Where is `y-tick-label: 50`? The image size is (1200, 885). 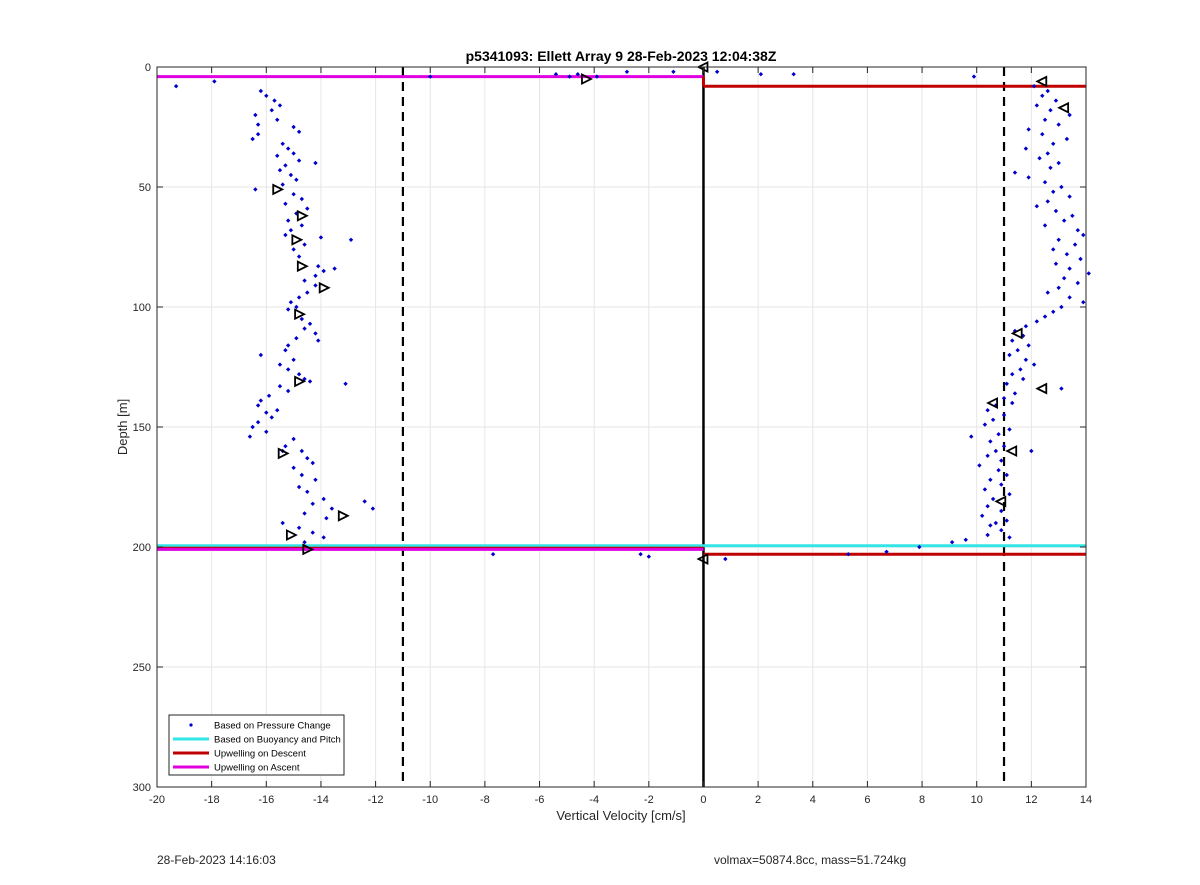
y-tick-label: 50 is located at coordinates (145, 188).